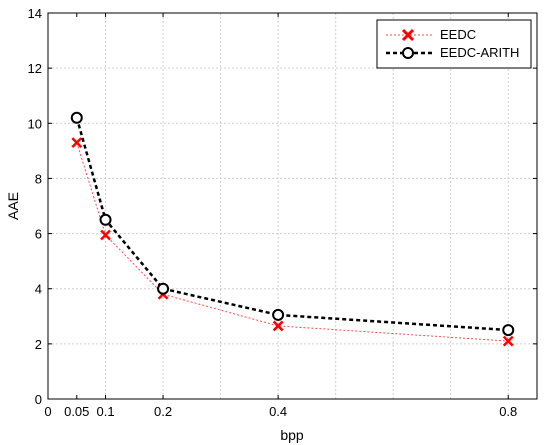  I want to click on x-tick-label: 0.4, so click(278, 411).